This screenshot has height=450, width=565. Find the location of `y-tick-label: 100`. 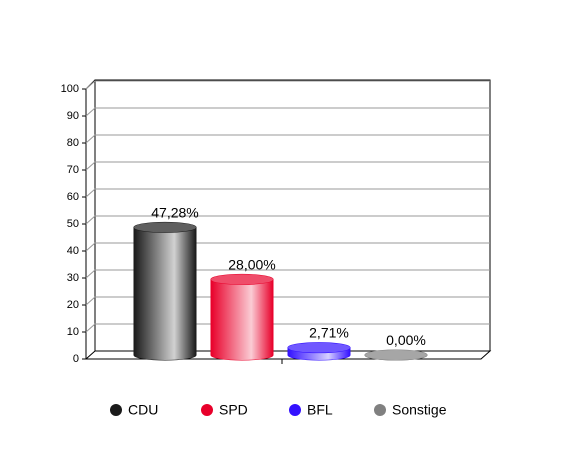

y-tick-label: 100 is located at coordinates (70, 89).